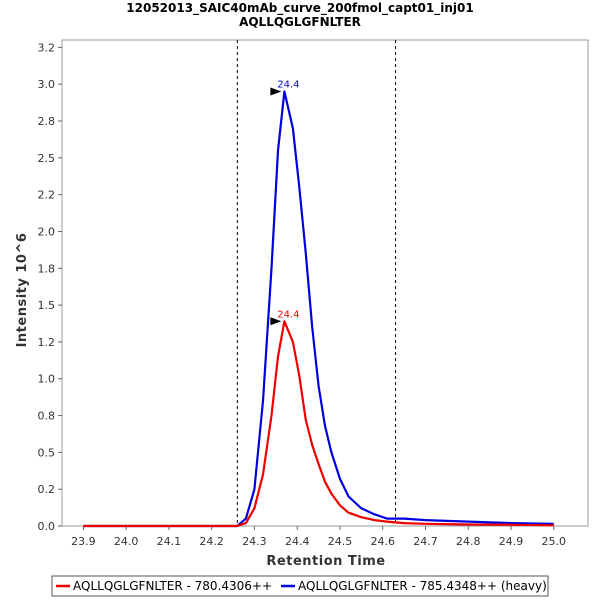  What do you see at coordinates (297, 541) in the screenshot?
I see `x-tick-label: 24.4` at bounding box center [297, 541].